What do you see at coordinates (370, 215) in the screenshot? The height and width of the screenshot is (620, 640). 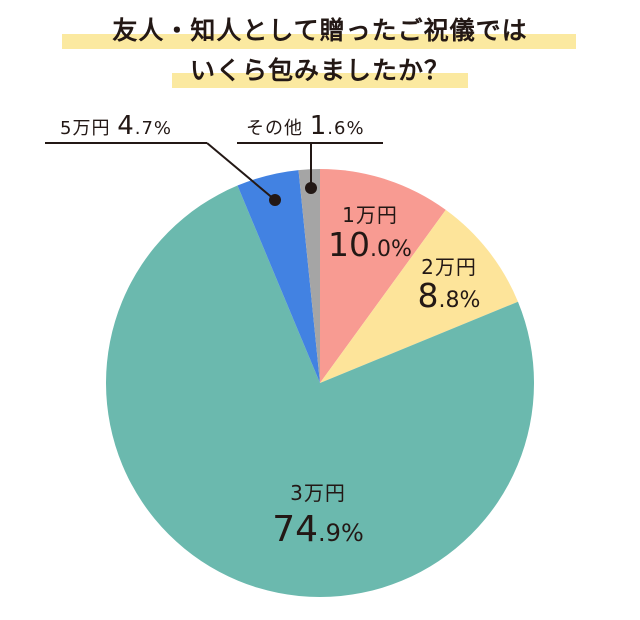 I see `slice-1-label: 1万円` at bounding box center [370, 215].